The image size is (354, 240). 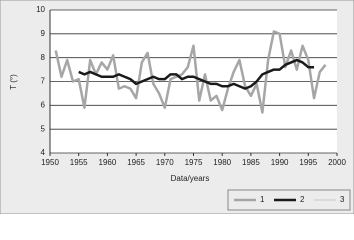 I want to click on x-tick-label: 1980, so click(x=222, y=162).